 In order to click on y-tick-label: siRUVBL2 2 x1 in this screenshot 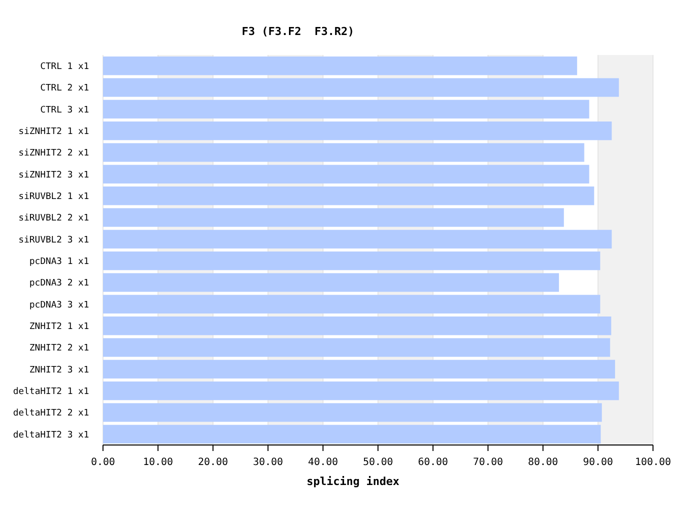, I will do `click(53, 219)`.